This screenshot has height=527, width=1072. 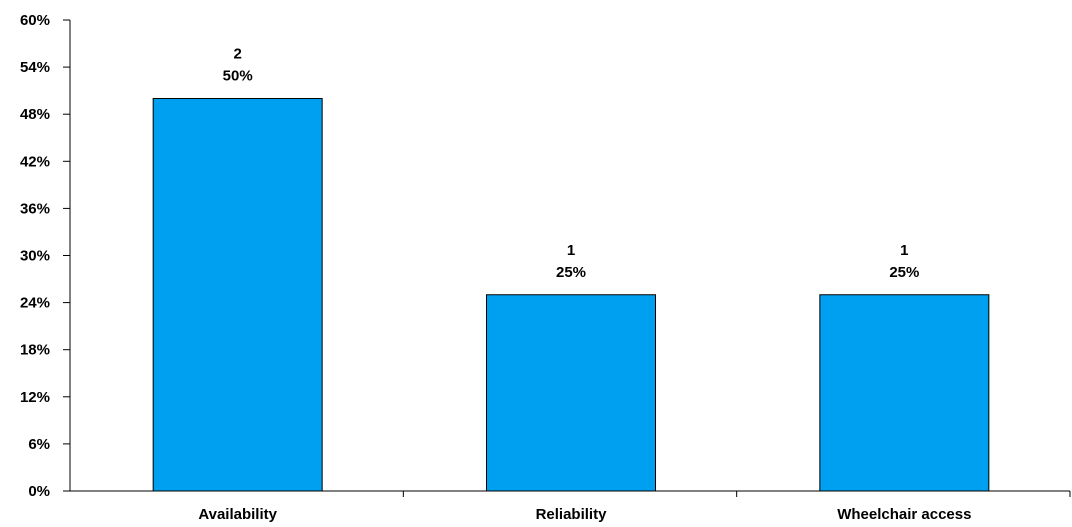 I want to click on bar-availability, so click(x=237, y=295).